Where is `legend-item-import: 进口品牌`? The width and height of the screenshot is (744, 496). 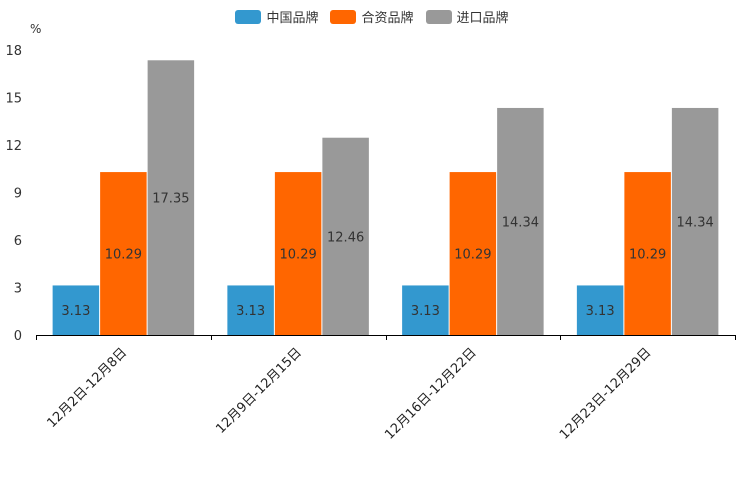
legend-item-import: 进口品牌 is located at coordinates (467, 16).